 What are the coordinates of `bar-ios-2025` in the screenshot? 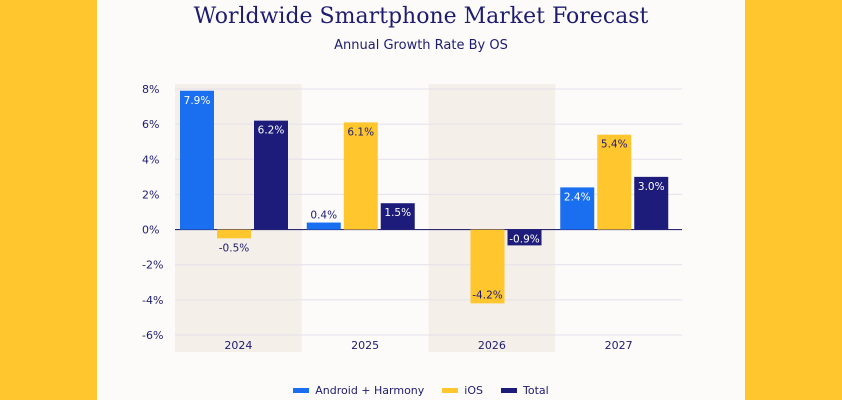 It's located at (360, 176).